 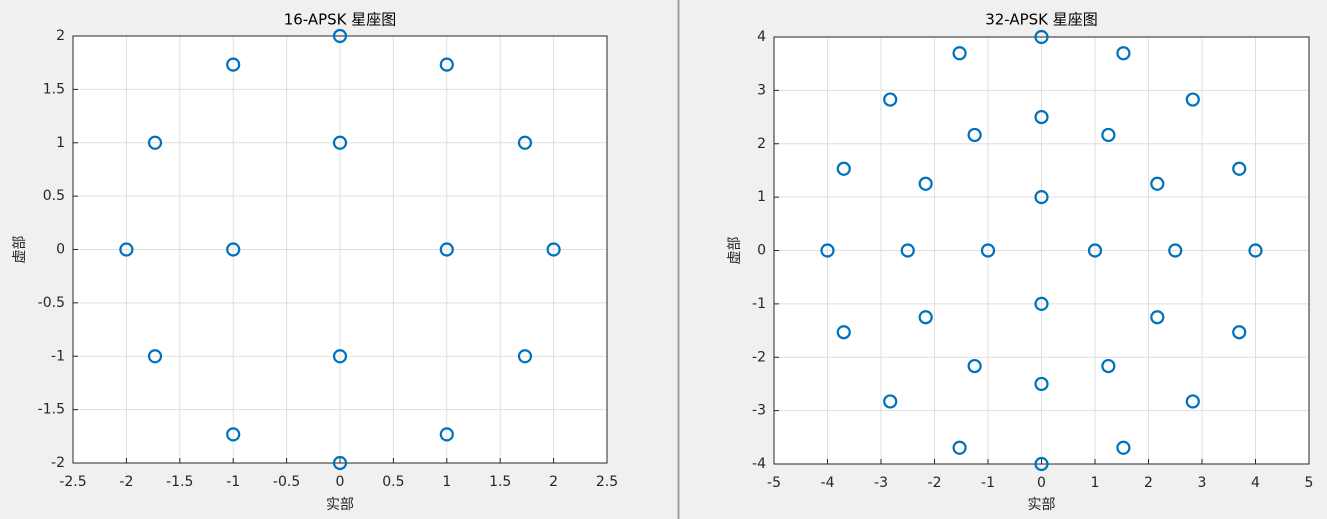 I want to click on y-tick-label: 4, so click(x=761, y=37).